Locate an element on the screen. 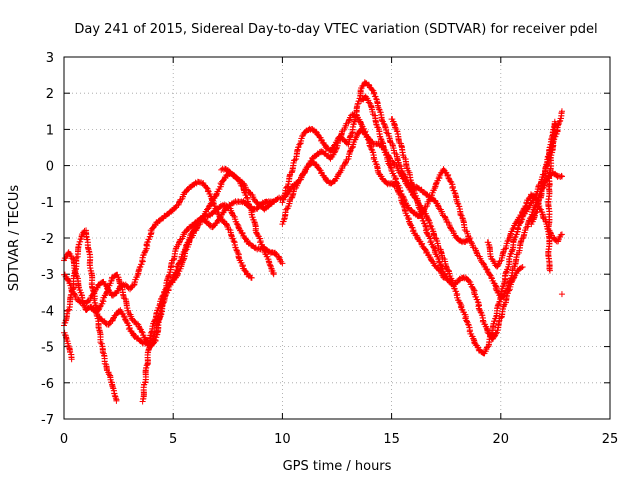 This screenshot has width=640, height=480. x-axis-label: GPS time / hours is located at coordinates (337, 466).